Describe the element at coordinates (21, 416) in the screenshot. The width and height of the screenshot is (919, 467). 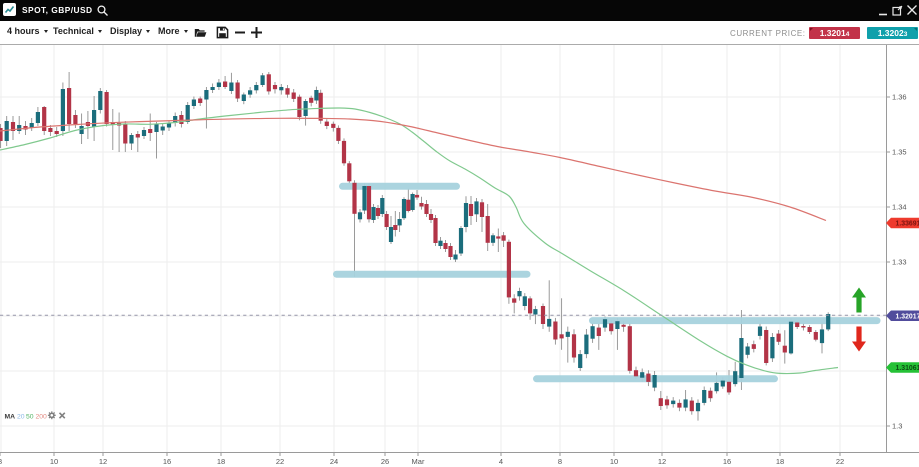
I see `svg-text: 20` at that location.